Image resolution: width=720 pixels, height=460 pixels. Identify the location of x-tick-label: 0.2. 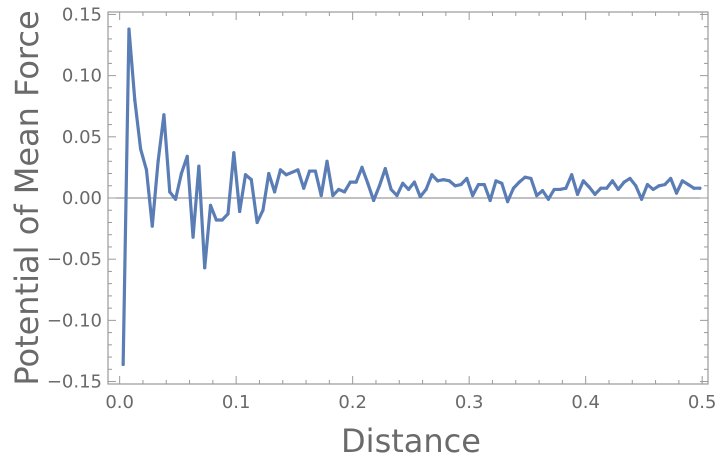
(352, 402).